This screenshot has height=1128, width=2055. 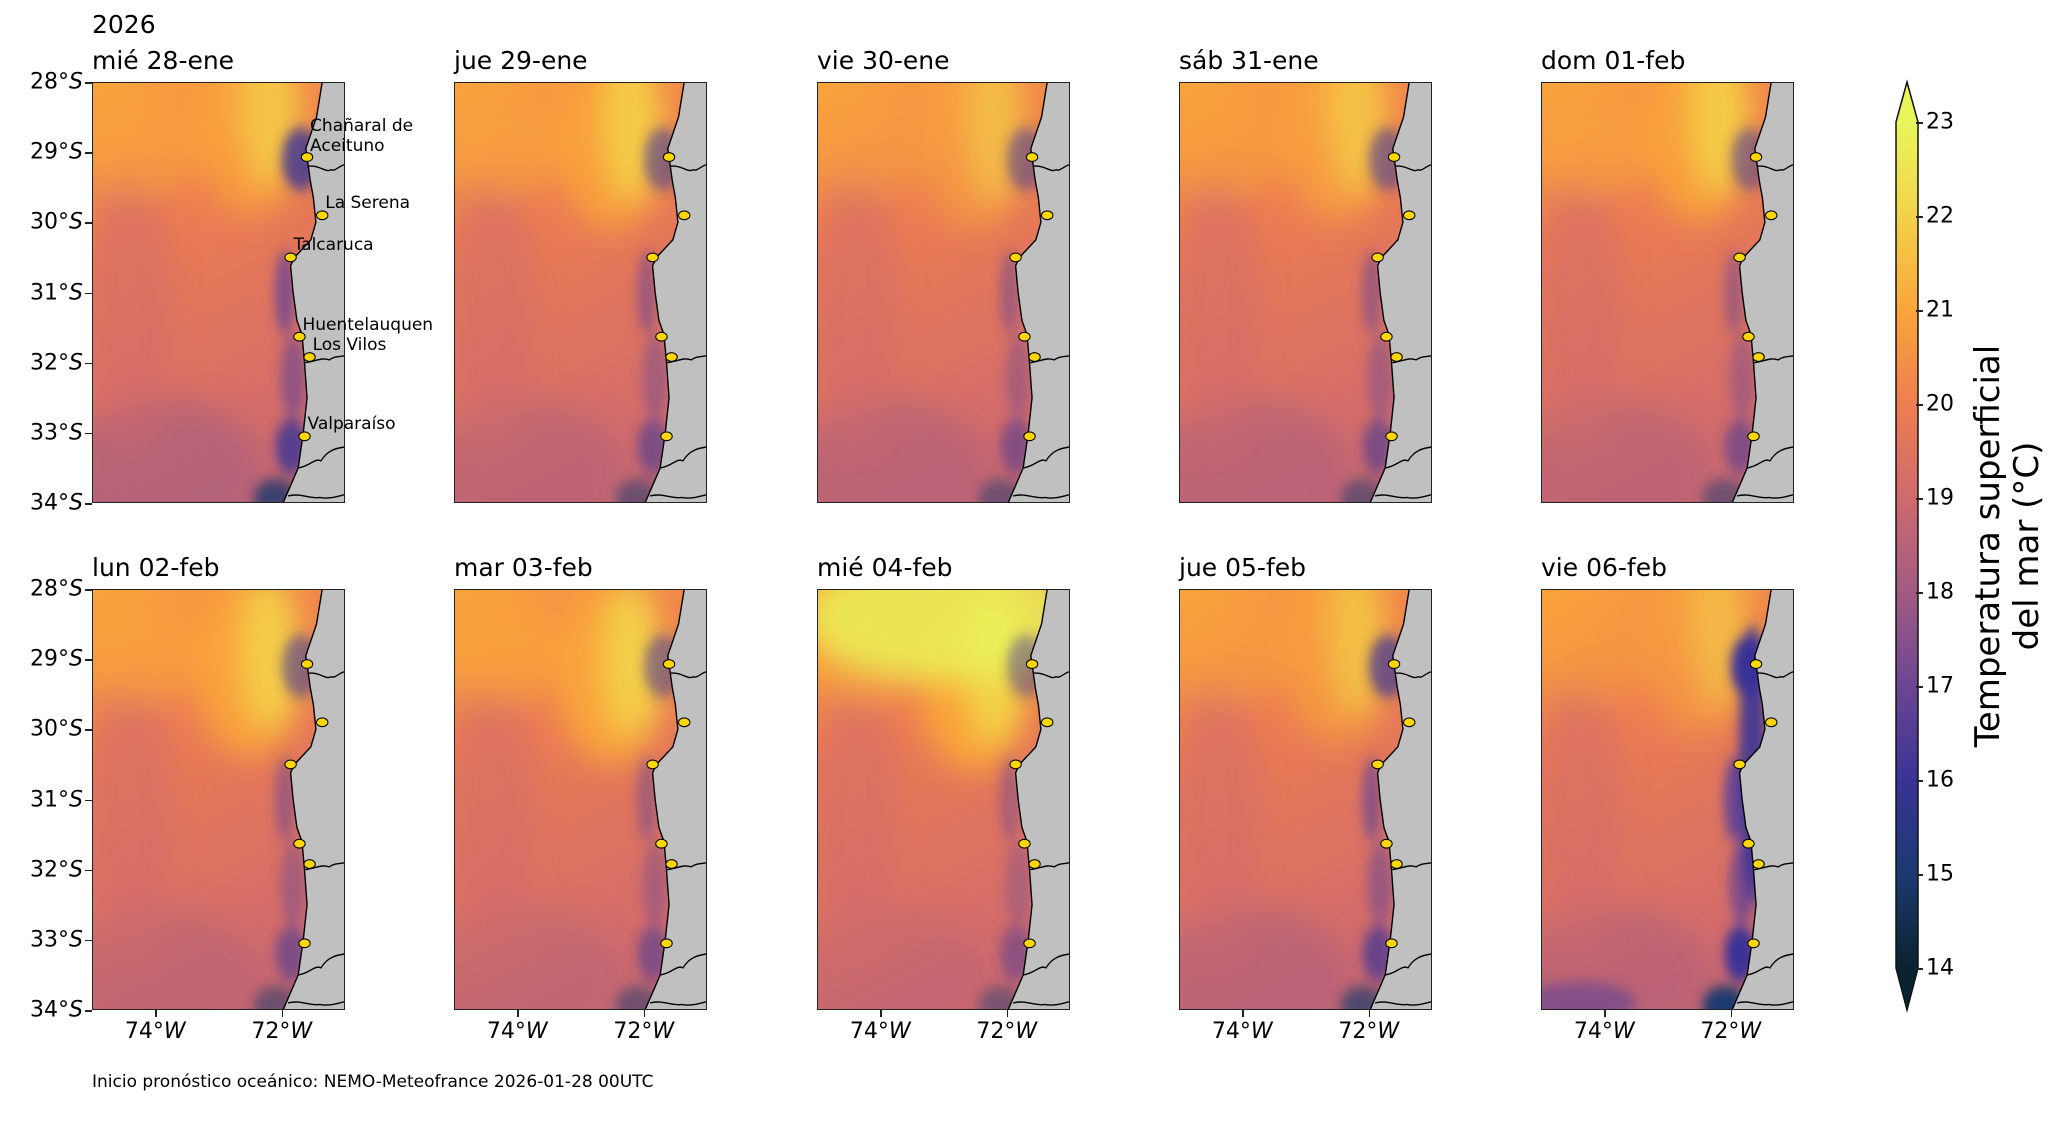 What do you see at coordinates (1940, 498) in the screenshot?
I see `colorbar-tick-label: 19` at bounding box center [1940, 498].